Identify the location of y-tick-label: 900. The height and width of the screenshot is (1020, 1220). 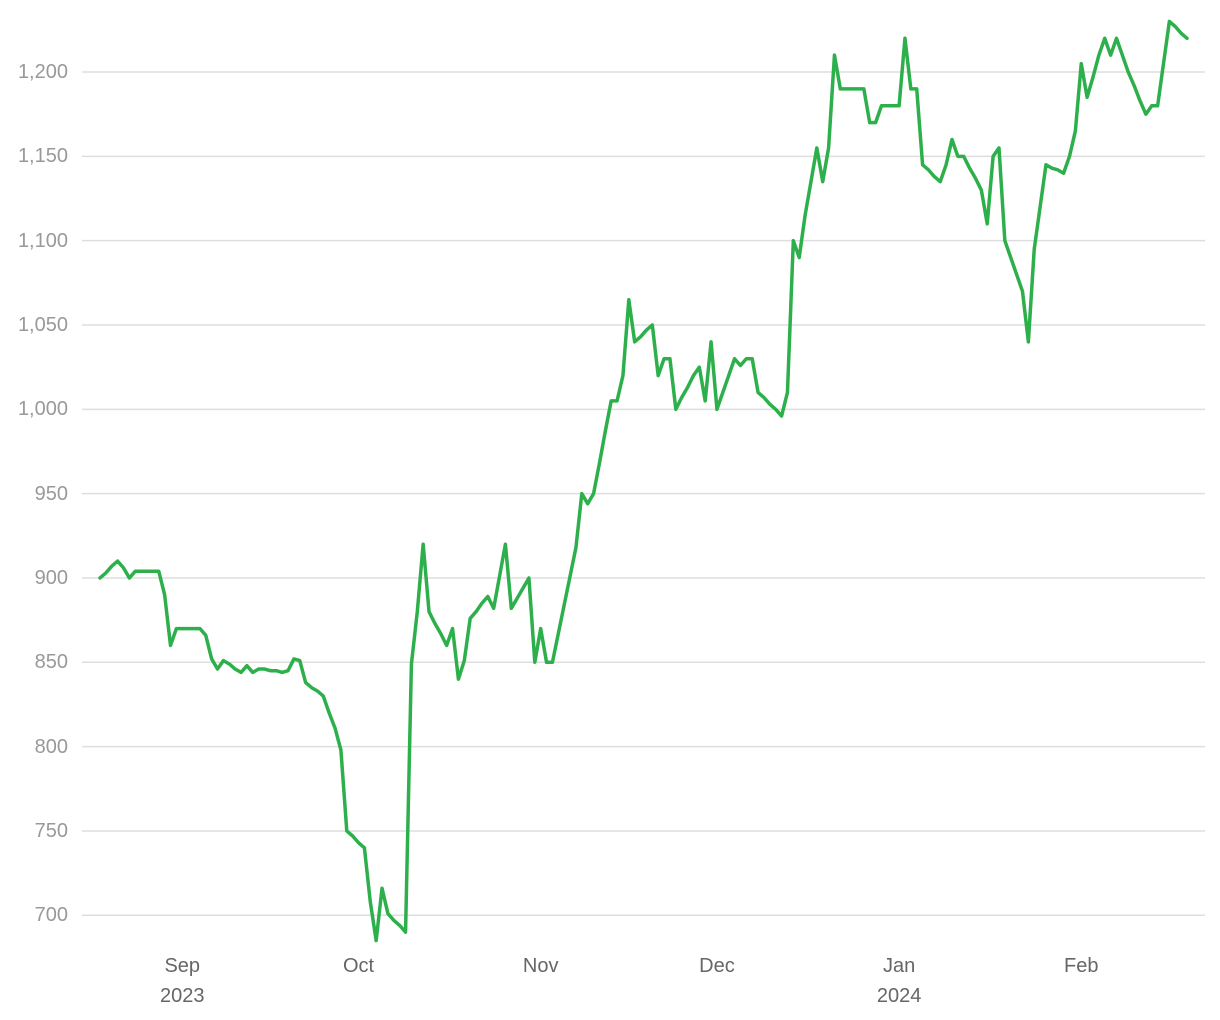
(51, 577).